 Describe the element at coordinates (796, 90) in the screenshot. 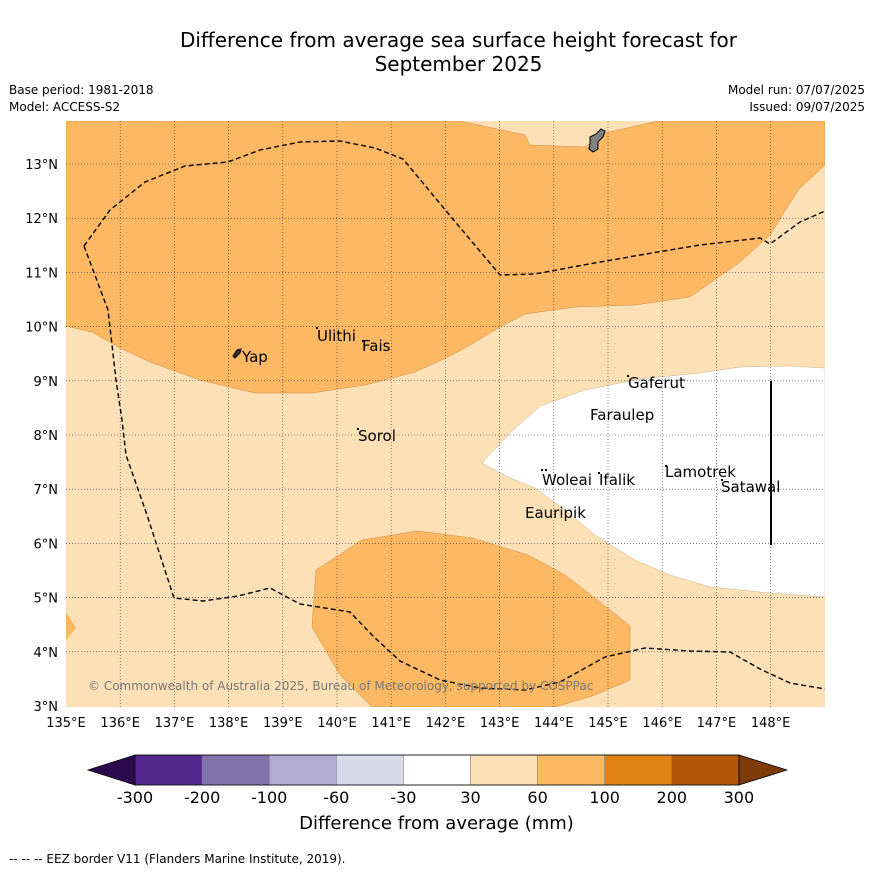

I see `model-run: Model run: 07/07/2025` at that location.